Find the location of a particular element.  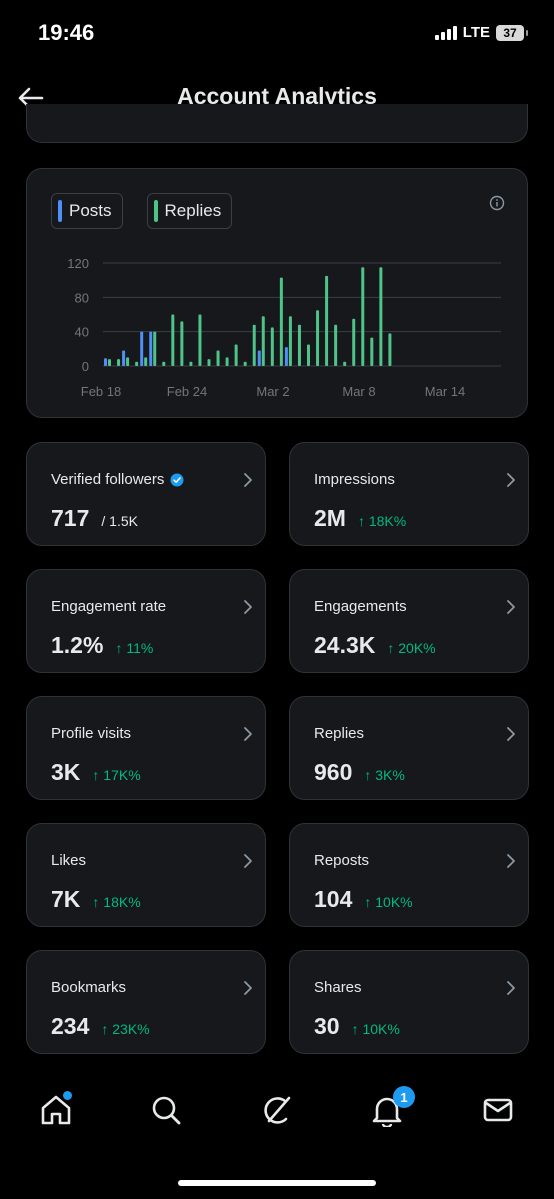

metric-delta: ↑ 23K% is located at coordinates (125, 1029).